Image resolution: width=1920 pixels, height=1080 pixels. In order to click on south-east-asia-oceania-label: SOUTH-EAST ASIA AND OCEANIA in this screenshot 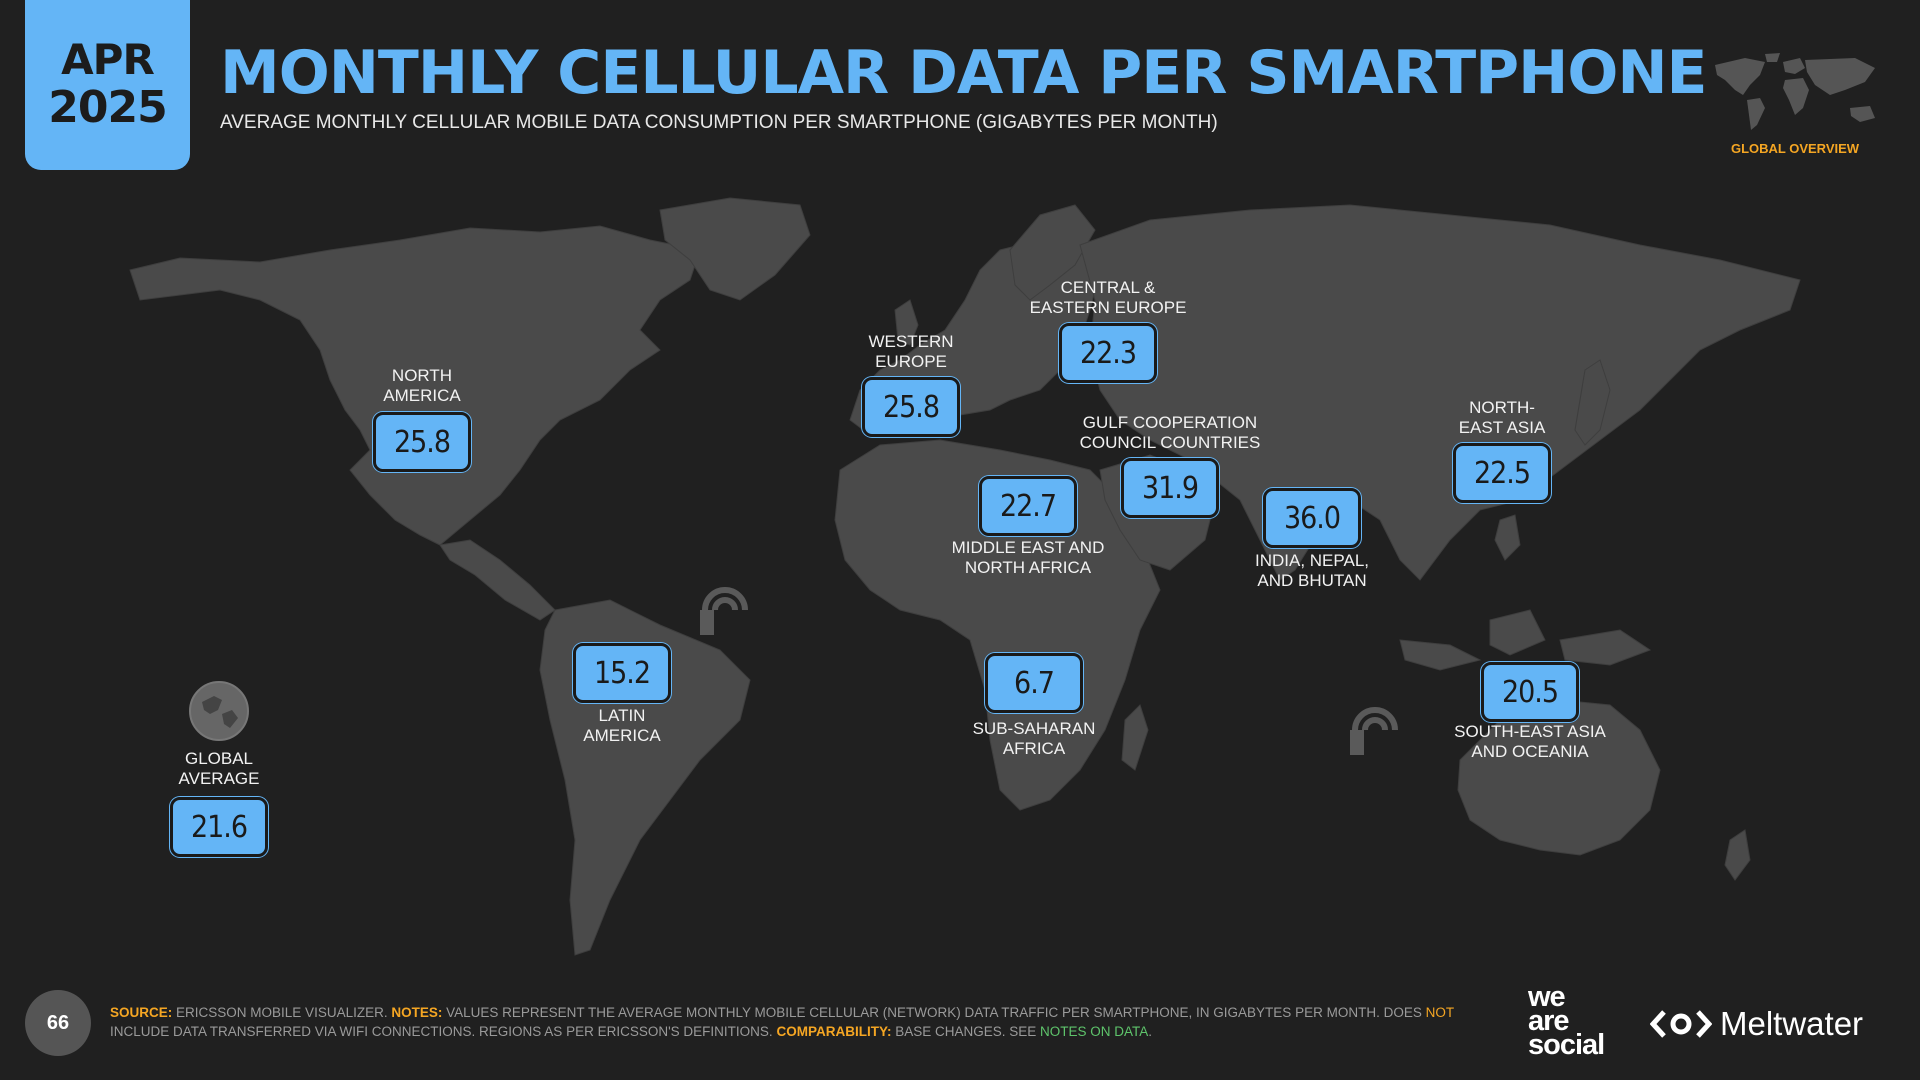, I will do `click(1530, 741)`.